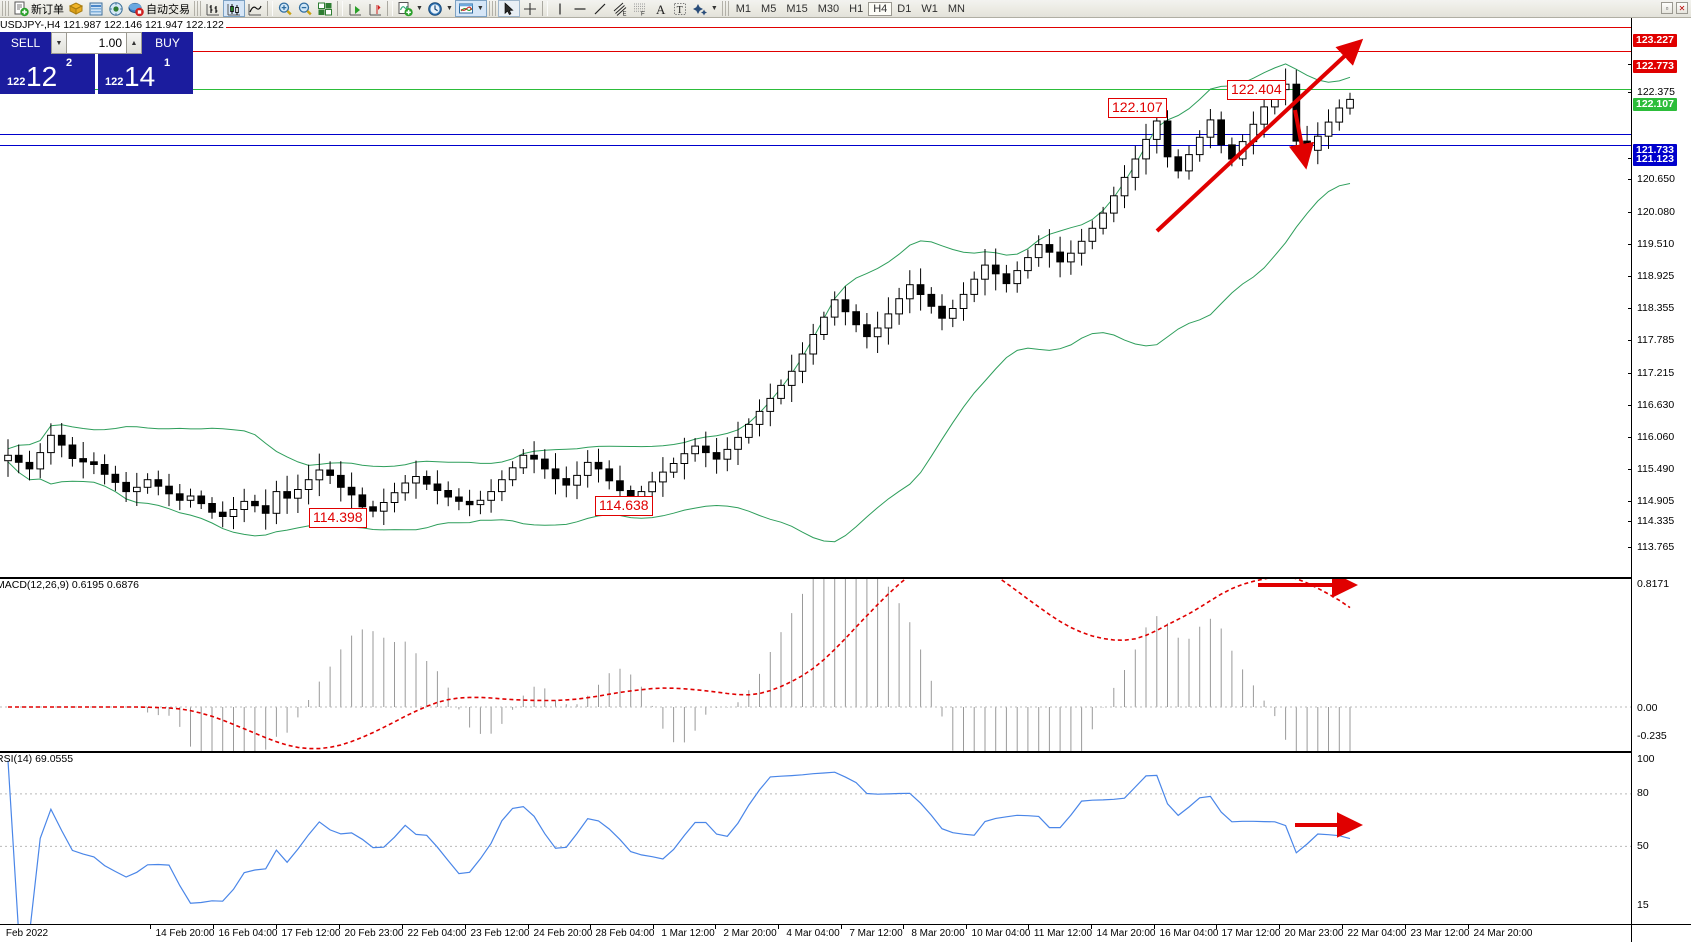 This screenshot has height=942, width=1691. Describe the element at coordinates (449, 8) in the screenshot. I see `period-dropdown-arrow: ▼` at that location.